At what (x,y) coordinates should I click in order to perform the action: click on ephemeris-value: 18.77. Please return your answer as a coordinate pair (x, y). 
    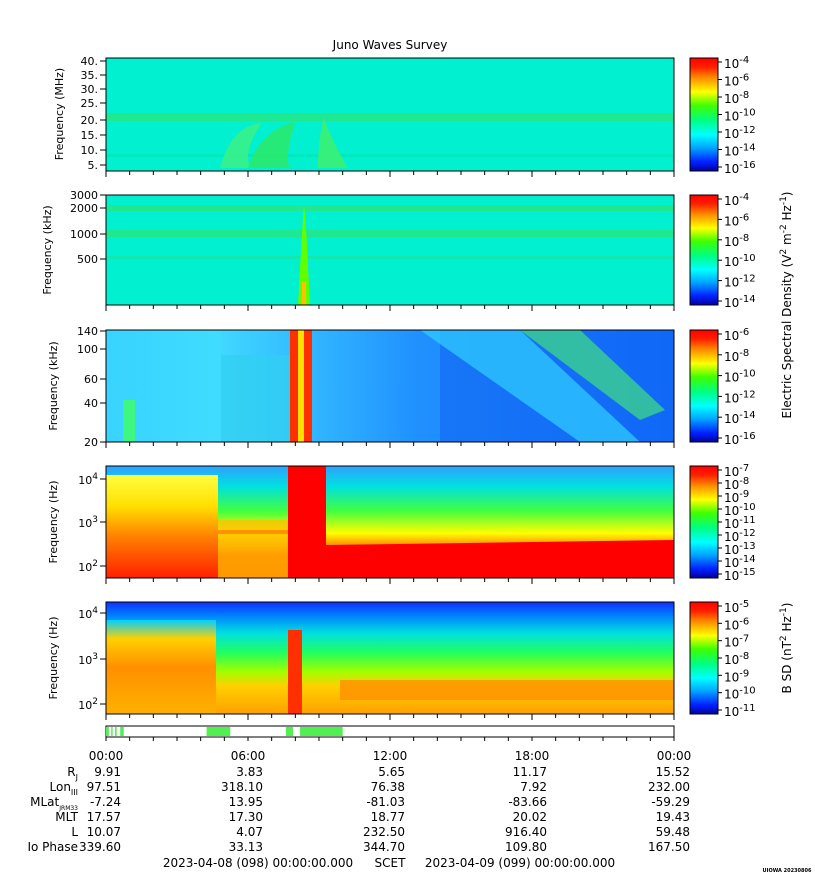
    Looking at the image, I should click on (388, 817).